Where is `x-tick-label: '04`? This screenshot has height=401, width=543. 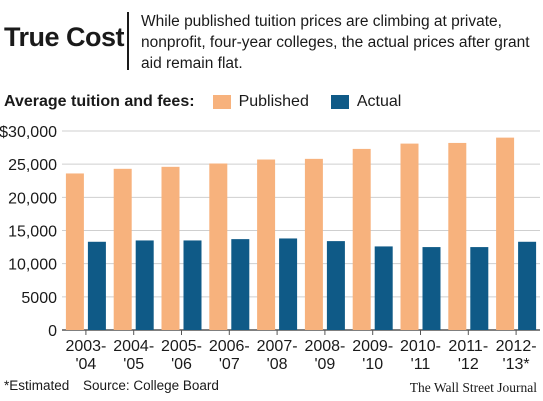
x-tick-label: '04 is located at coordinates (85, 364).